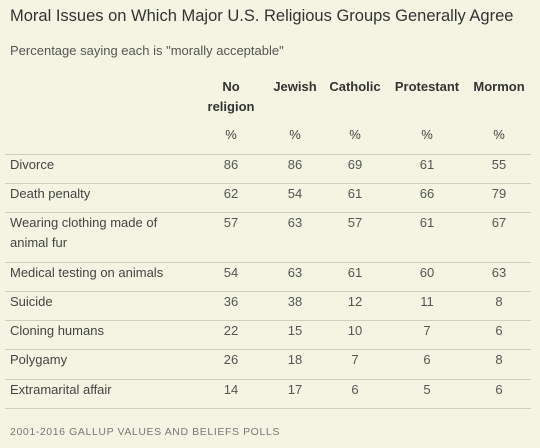  Describe the element at coordinates (231, 359) in the screenshot. I see `table-cell: 26` at that location.